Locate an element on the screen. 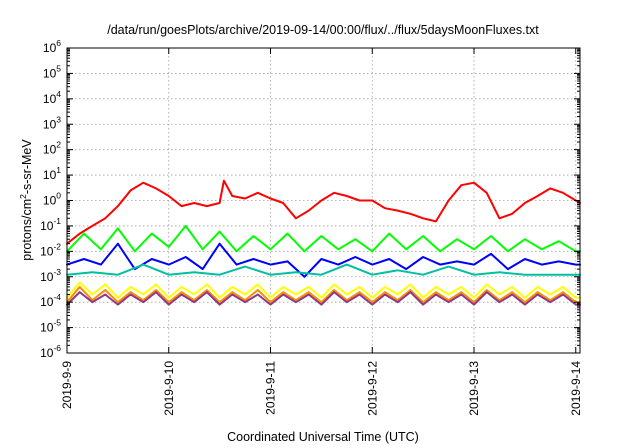 The height and width of the screenshot is (448, 640). y-tick-label: 10⁻² is located at coordinates (50, 249).